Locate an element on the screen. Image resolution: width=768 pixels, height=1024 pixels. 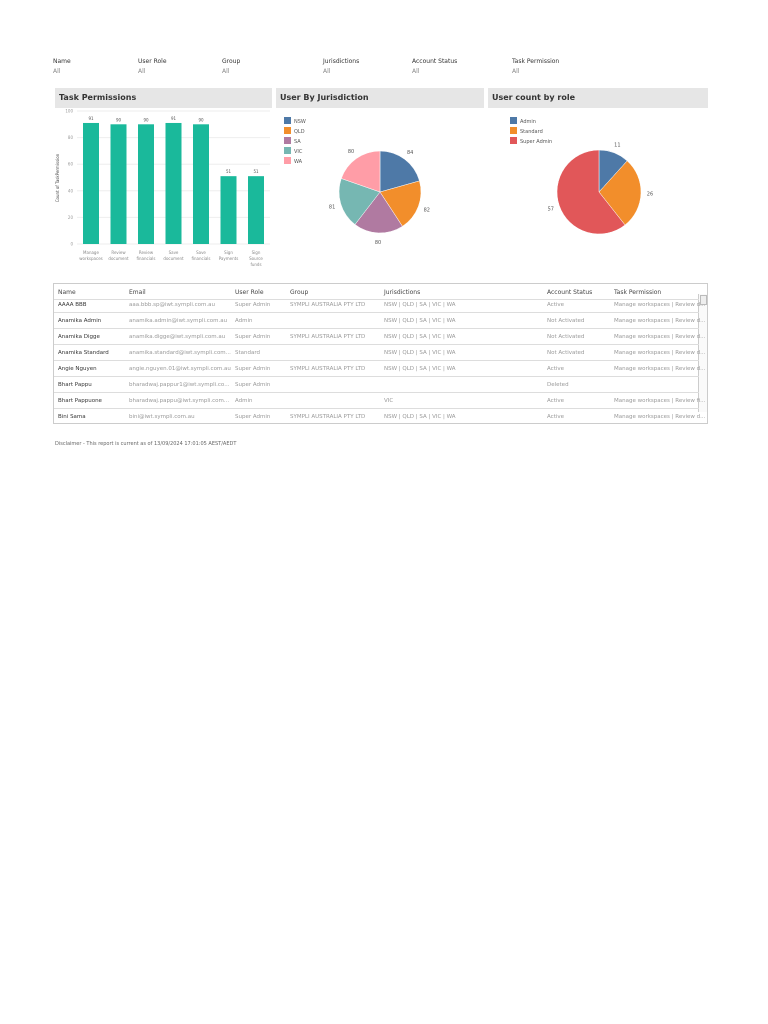
slice-label: 84 is located at coordinates (410, 153).